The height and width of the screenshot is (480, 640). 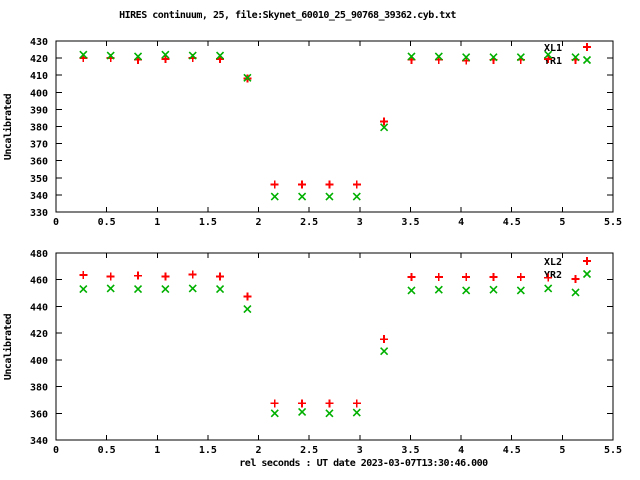 What do you see at coordinates (39, 281) in the screenshot?
I see `y-tick-label: 460` at bounding box center [39, 281].